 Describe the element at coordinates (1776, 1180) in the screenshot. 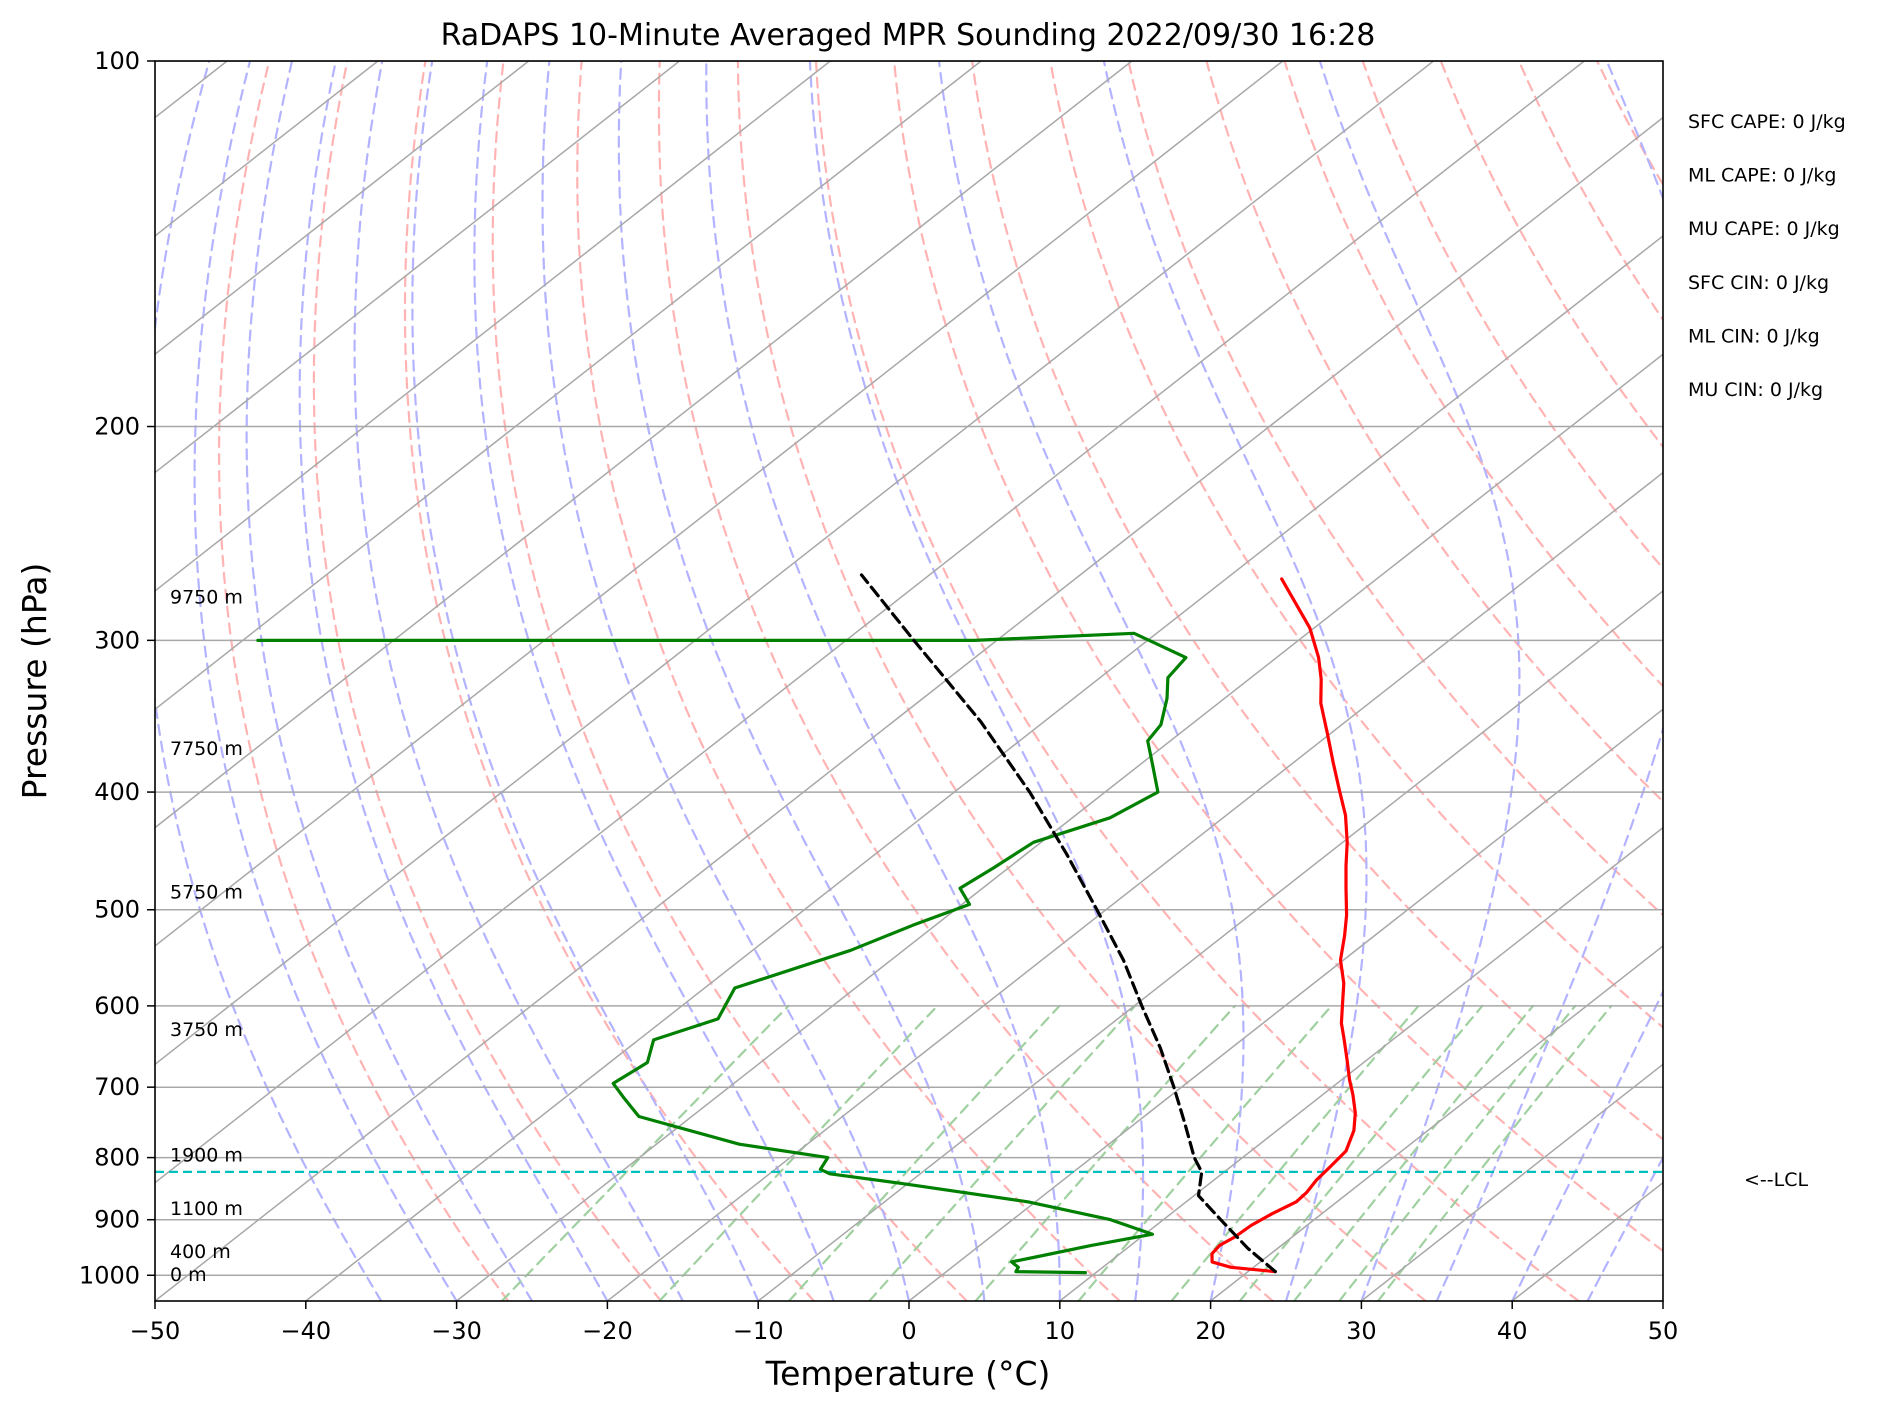

I see `lcl-label: <--LCL` at that location.